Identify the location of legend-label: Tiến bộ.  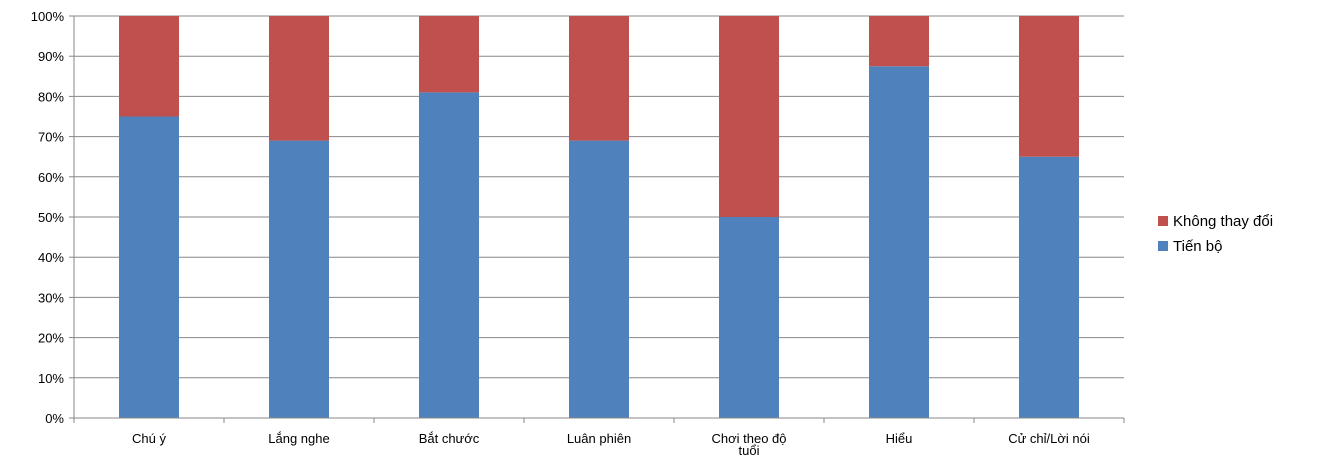
(1197, 246).